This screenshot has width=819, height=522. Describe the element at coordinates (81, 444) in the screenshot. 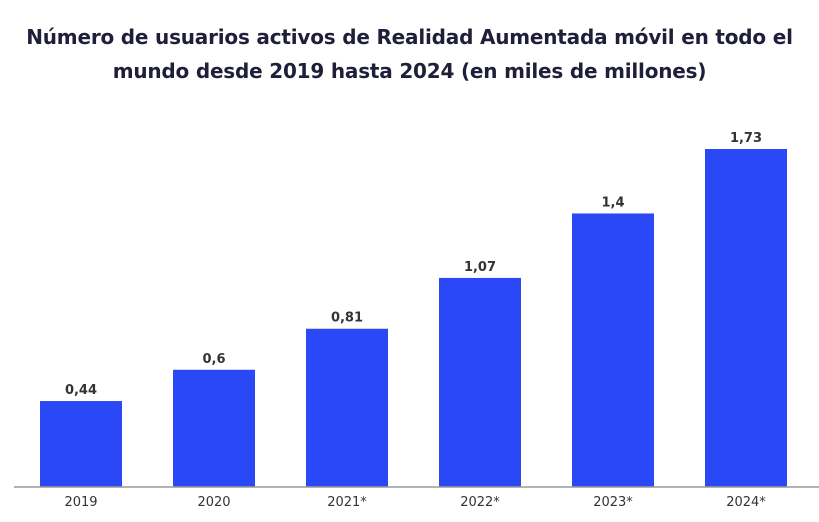

I see `bar-2019` at that location.